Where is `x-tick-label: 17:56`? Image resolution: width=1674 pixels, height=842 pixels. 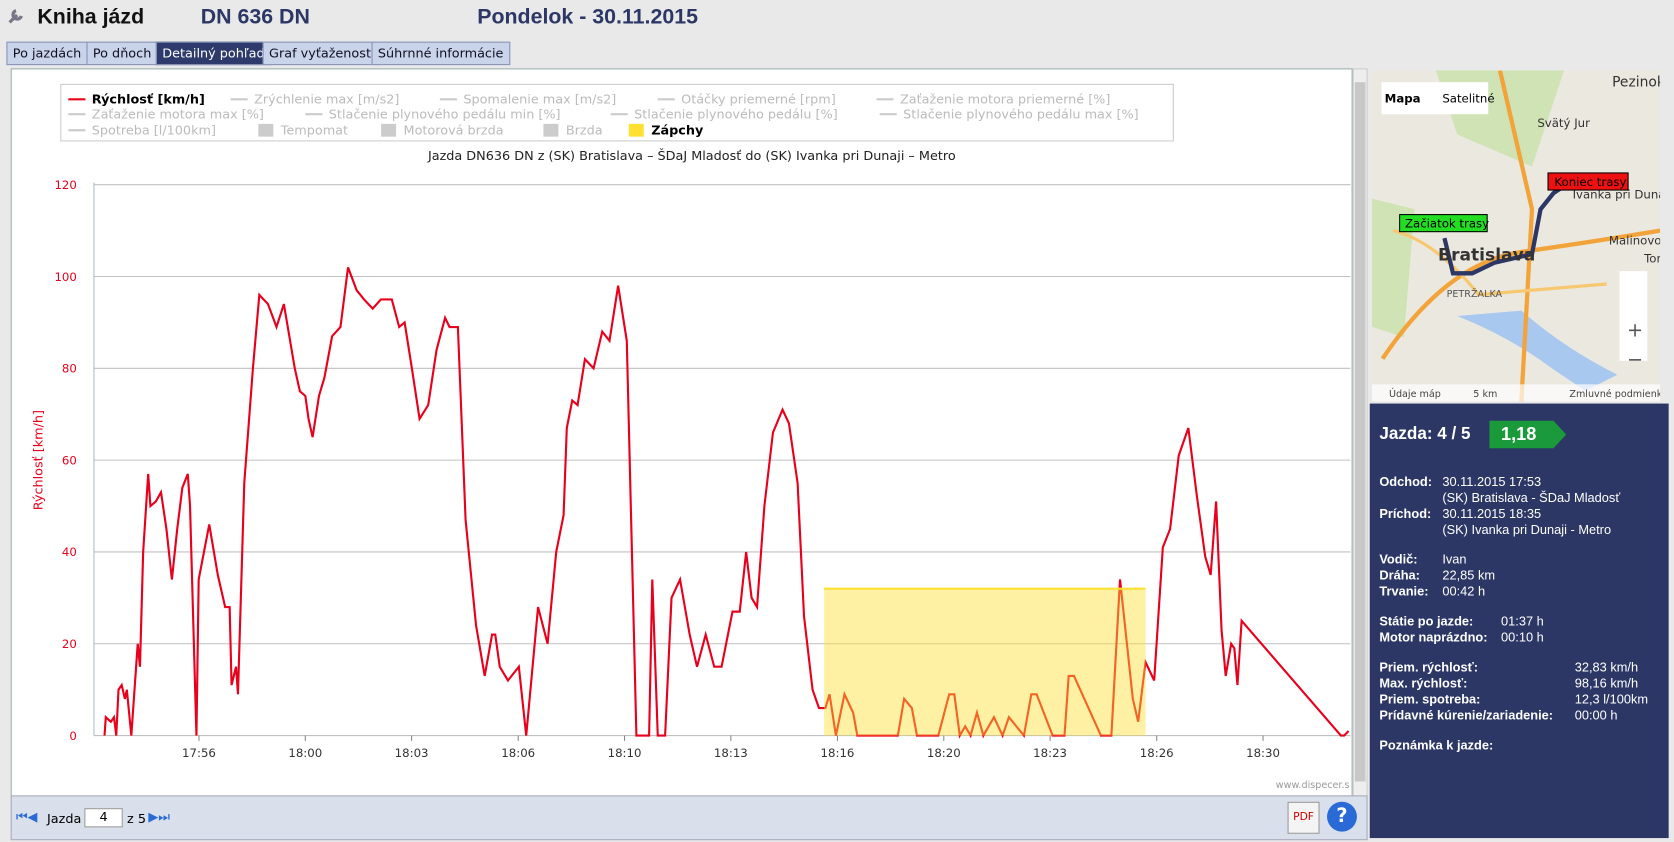
x-tick-label: 17:56 is located at coordinates (199, 753).